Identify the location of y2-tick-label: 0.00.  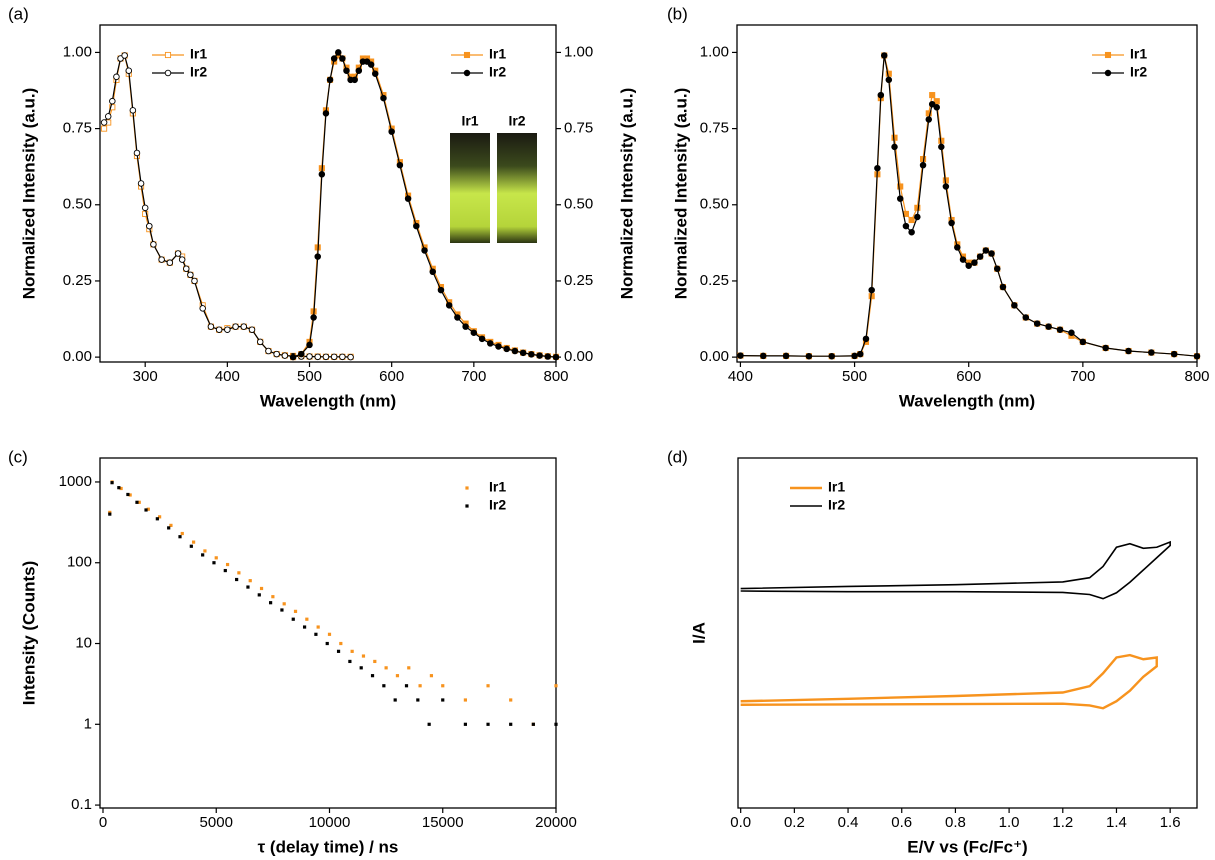
(578, 356).